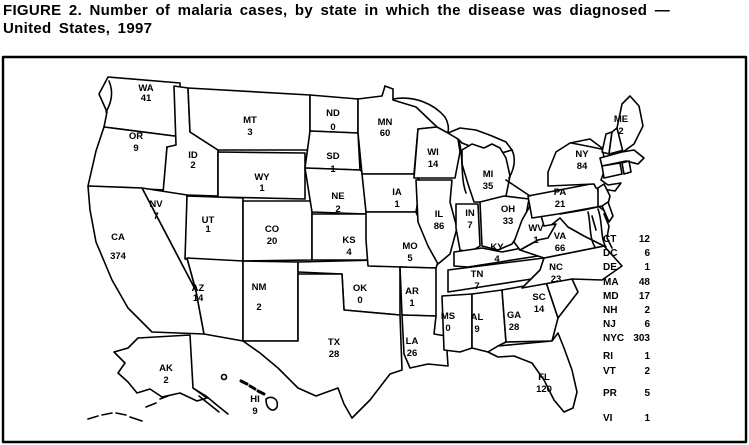  Describe the element at coordinates (385, 122) in the screenshot. I see `state-label-mn: MN` at that location.